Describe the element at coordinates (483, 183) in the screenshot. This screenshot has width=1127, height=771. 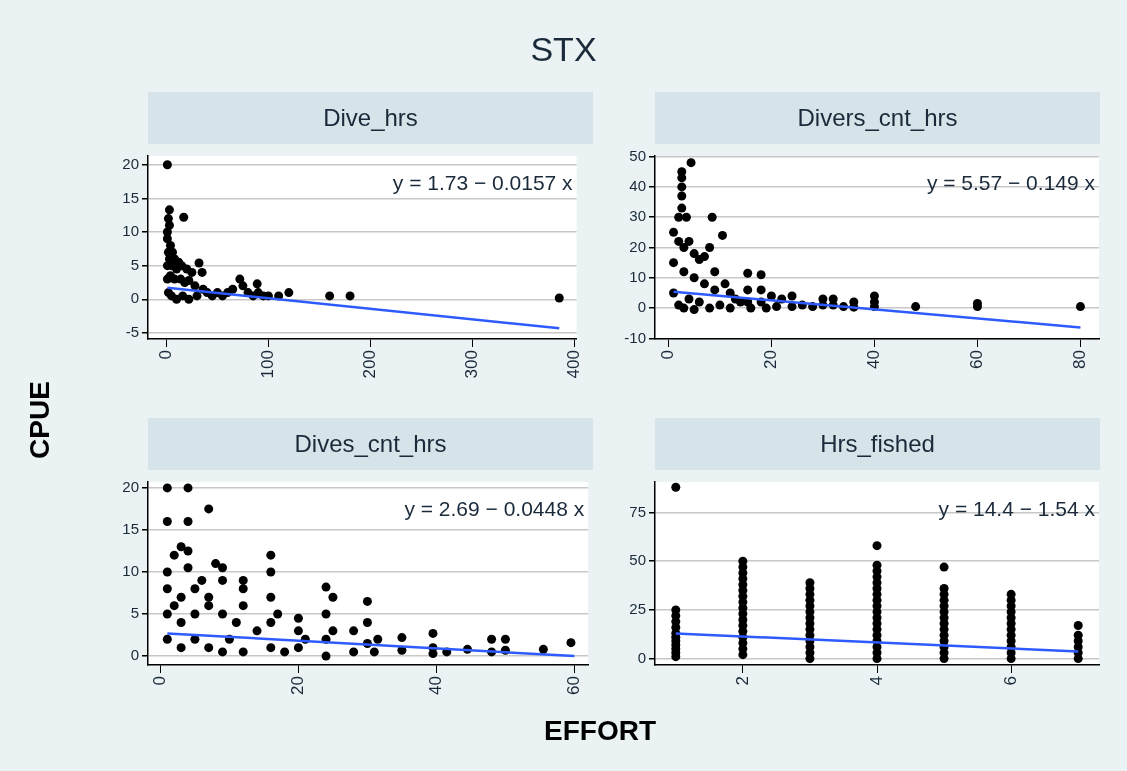
I see `annotation: y = 1.73 − 0.0157 x` at that location.